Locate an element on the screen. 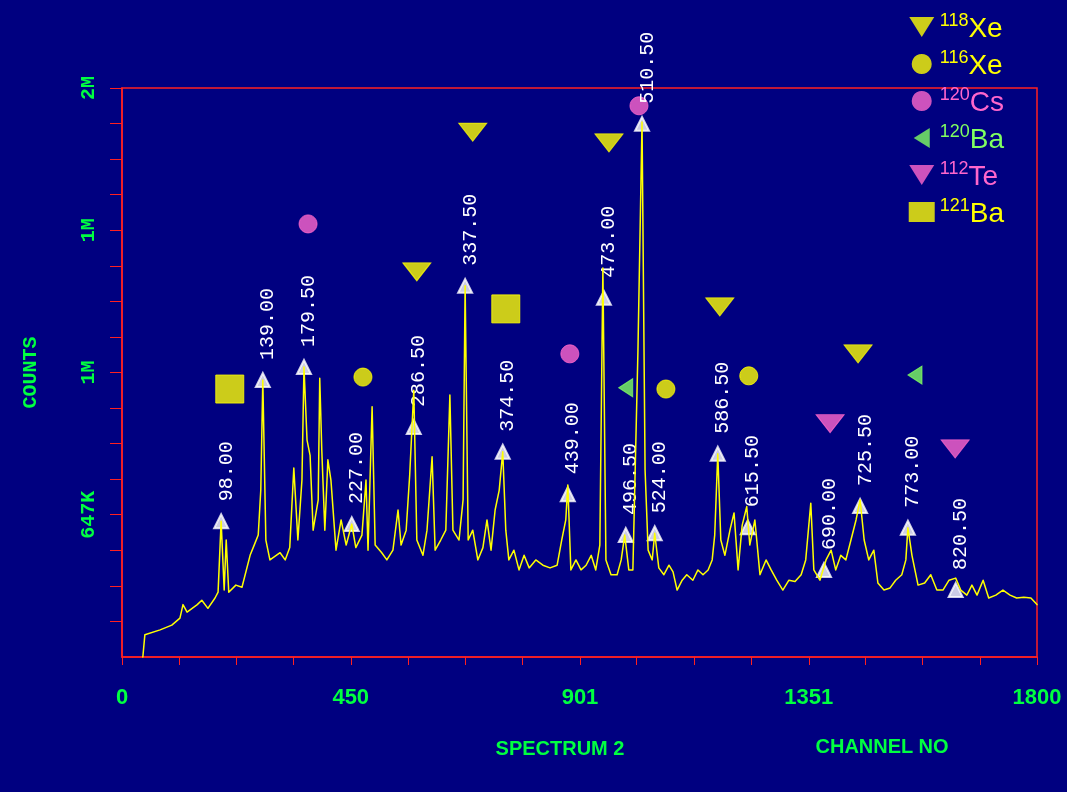 Image resolution: width=1067 pixels, height=792 pixels. x-tick-label: 450 is located at coordinates (351, 696).